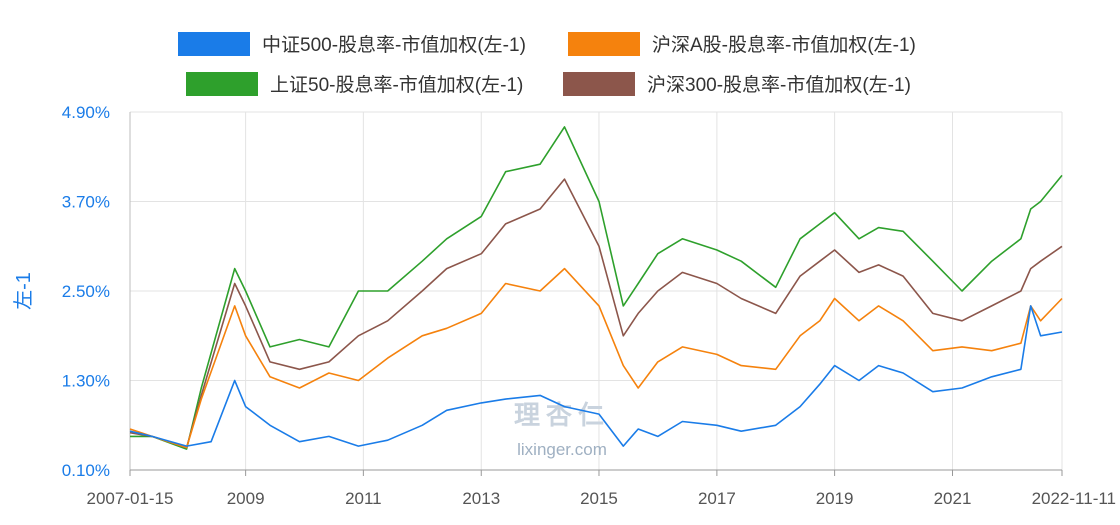  What do you see at coordinates (1074, 498) in the screenshot?
I see `x-tick-label: 2022-11-11` at bounding box center [1074, 498].